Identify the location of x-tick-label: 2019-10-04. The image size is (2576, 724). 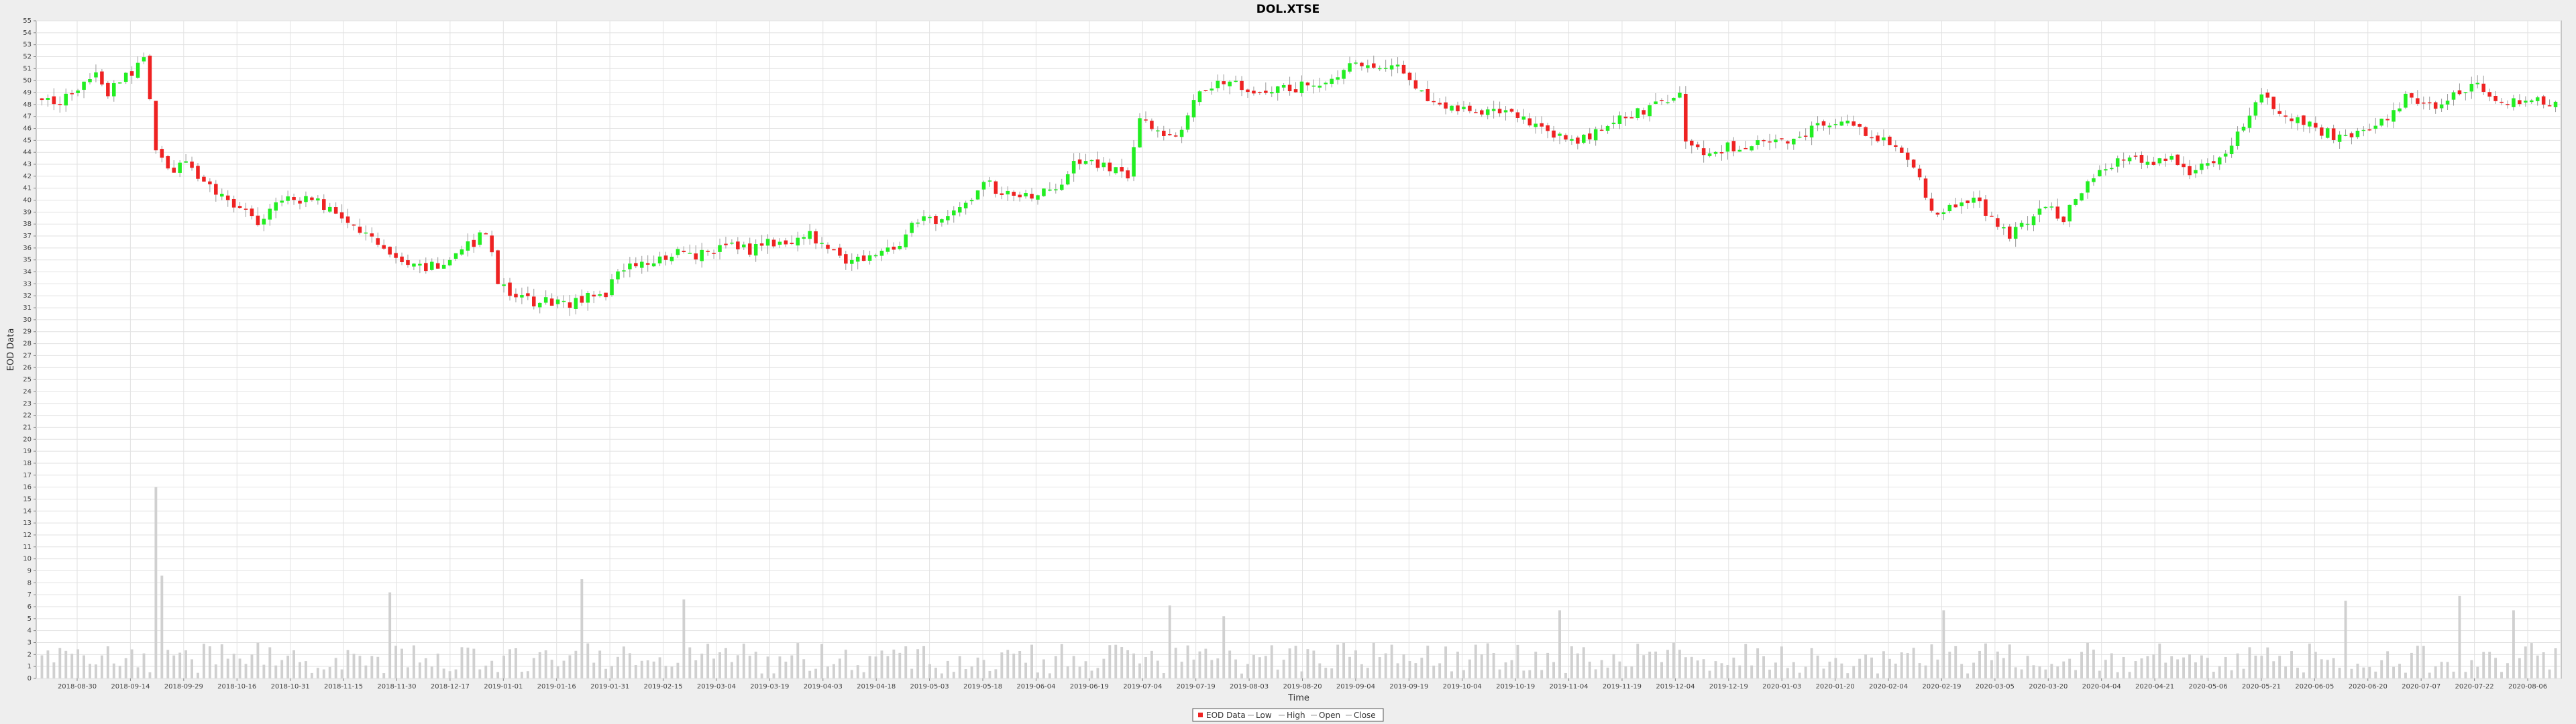
(1462, 686).